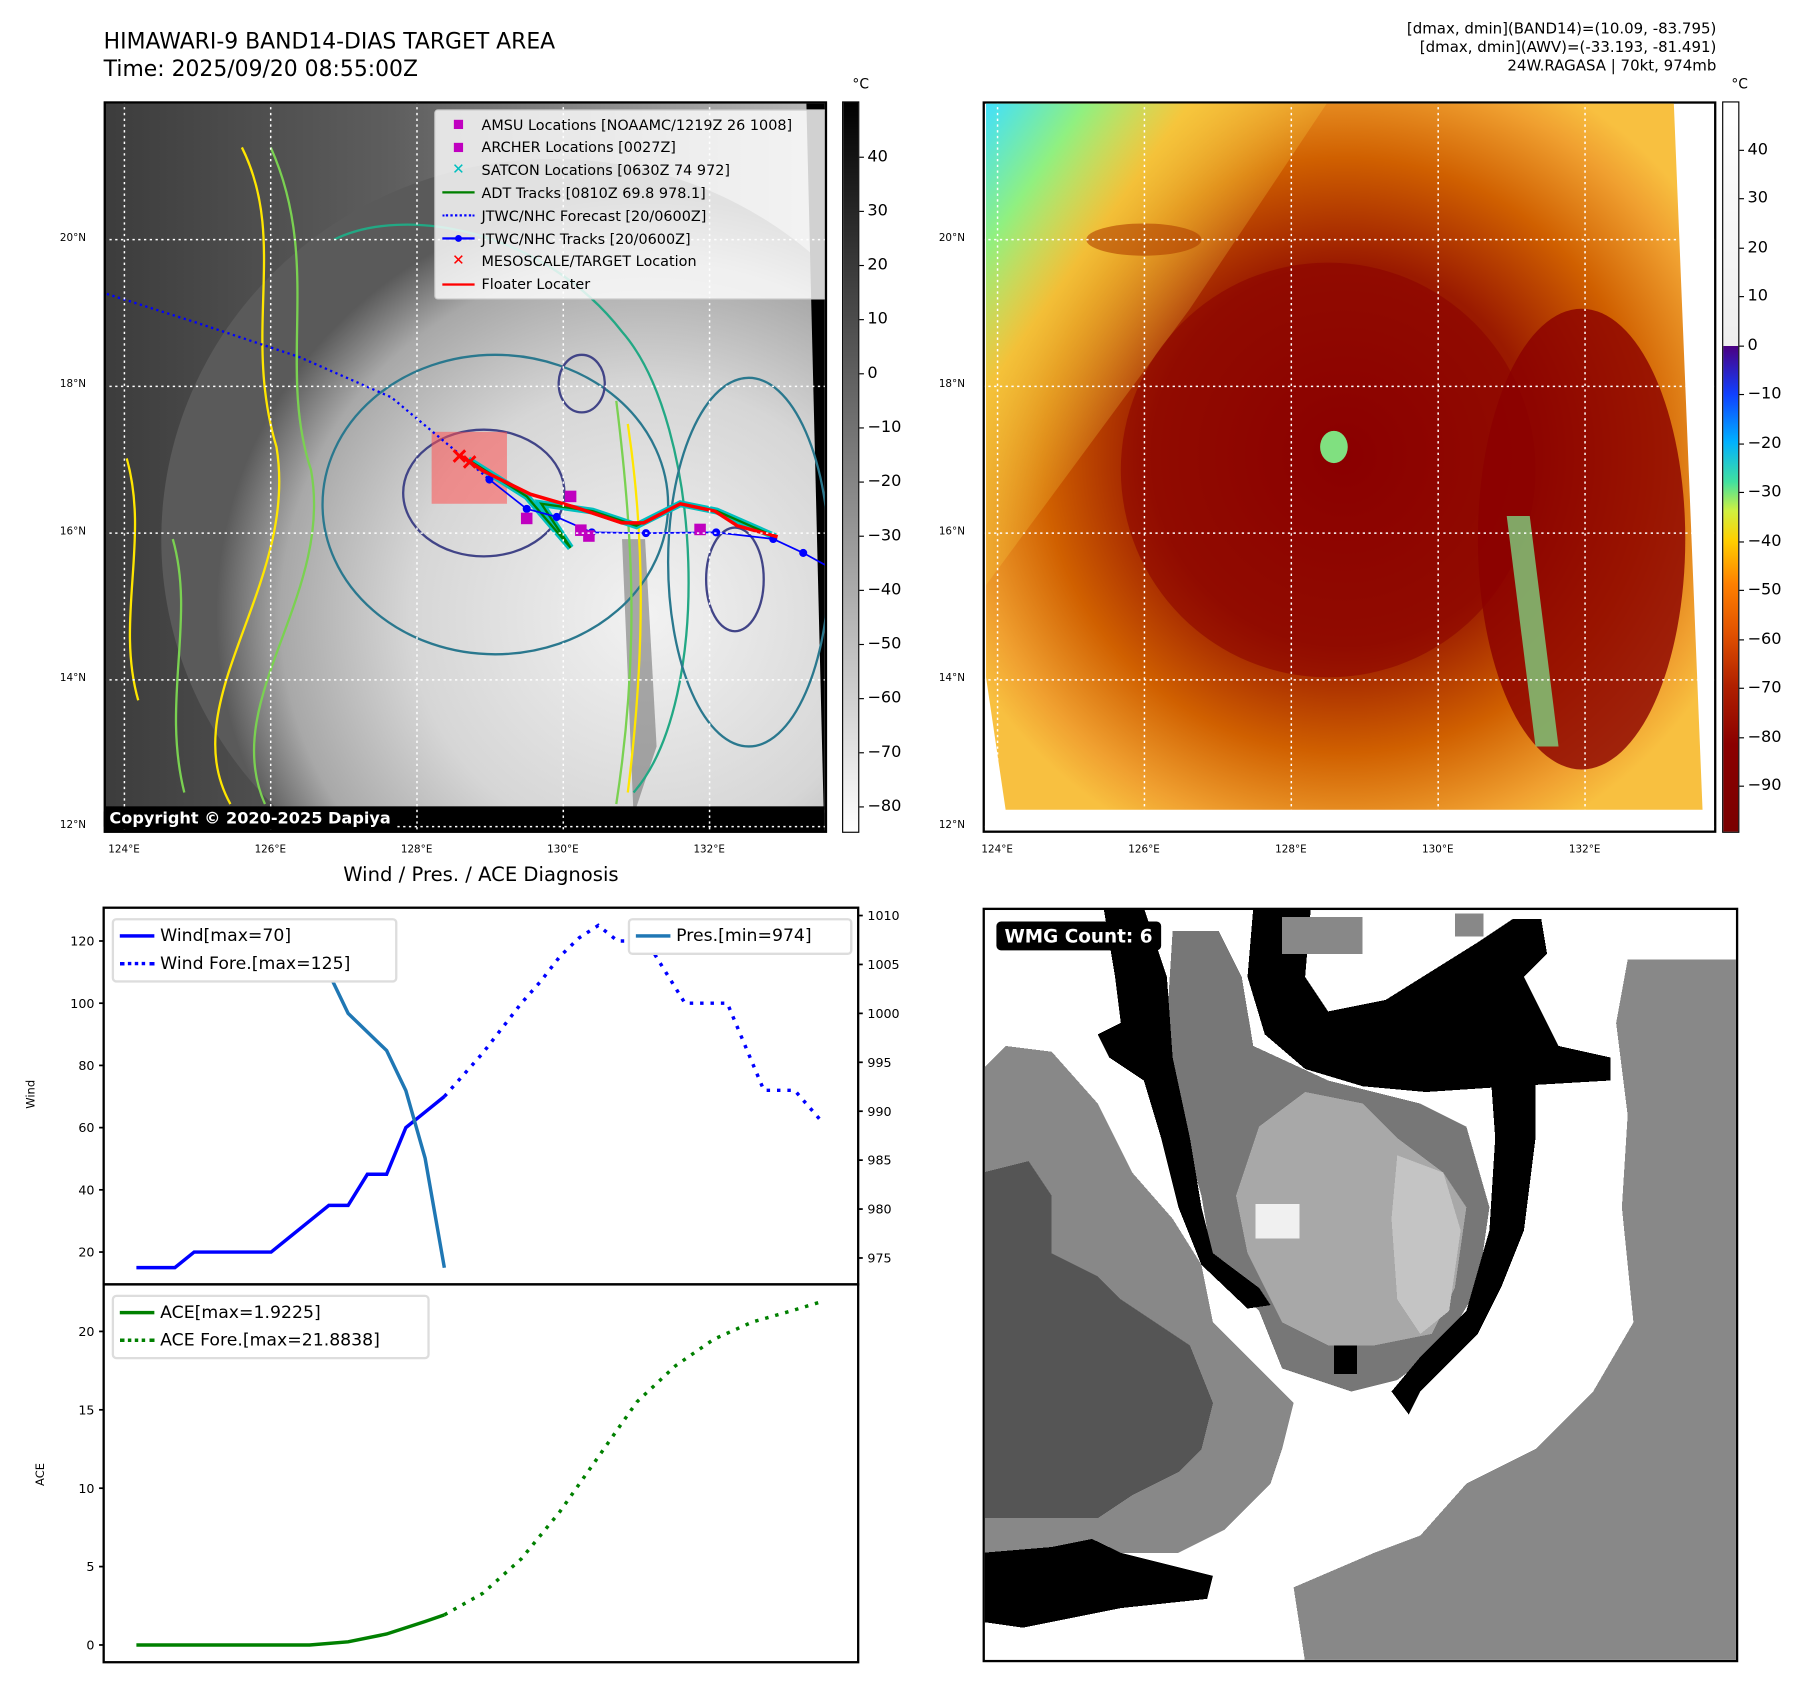 This screenshot has height=1693, width=1797. Describe the element at coordinates (879, 1062) in the screenshot. I see `pressure-axis-tick-label: 995` at that location.